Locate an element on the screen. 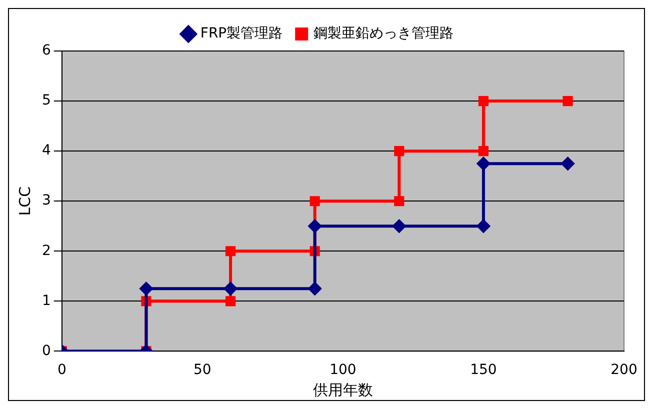  x-tick-label: 0 is located at coordinates (61, 370).